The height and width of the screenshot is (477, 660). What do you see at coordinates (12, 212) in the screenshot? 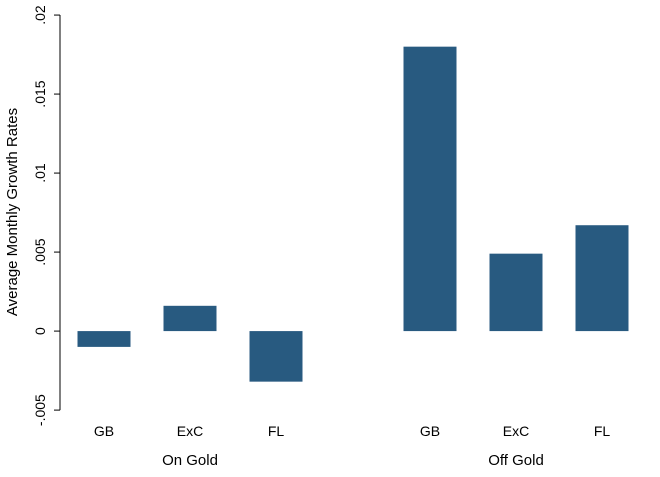
I see `y-axis-title: Average Monthly Growth Rates` at bounding box center [12, 212].